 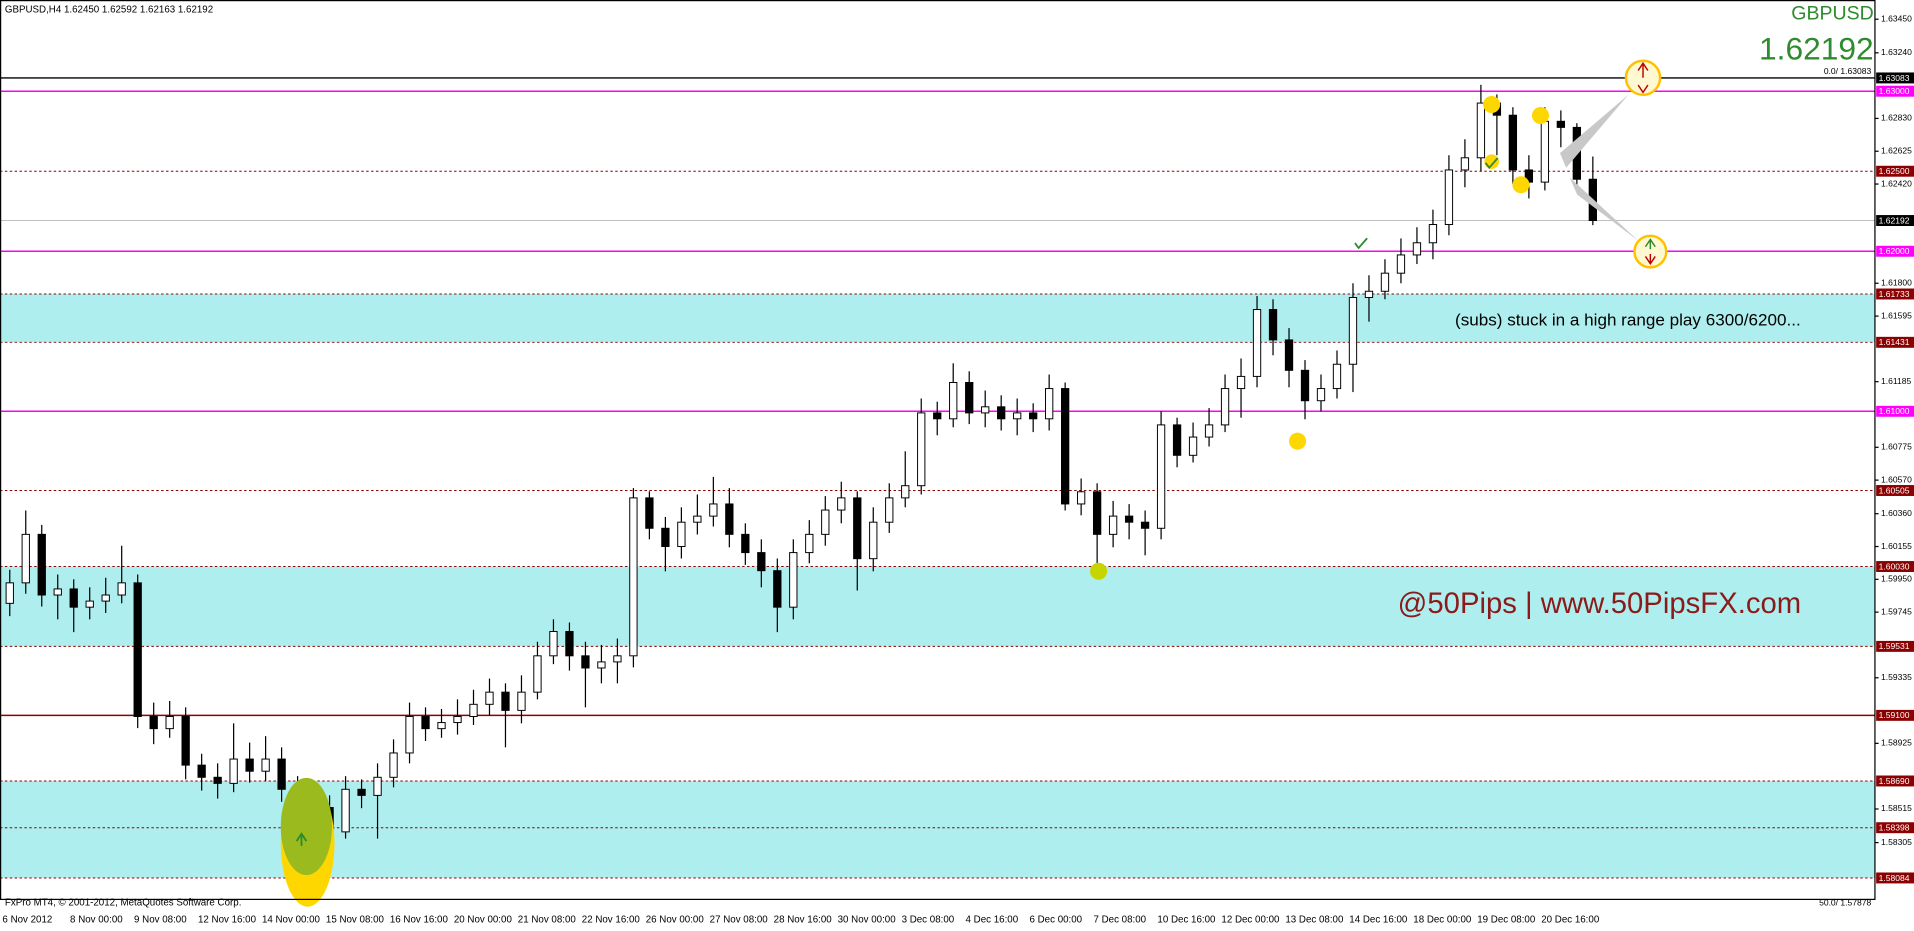 What do you see at coordinates (227, 920) in the screenshot?
I see `x-tick-label: 12 Nov 16:00` at bounding box center [227, 920].